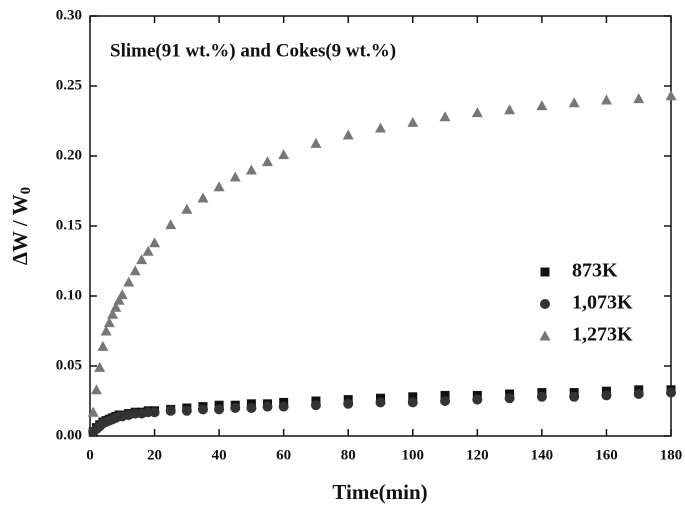  What do you see at coordinates (69, 155) in the screenshot?
I see `y-tick-label: 0.20` at bounding box center [69, 155].